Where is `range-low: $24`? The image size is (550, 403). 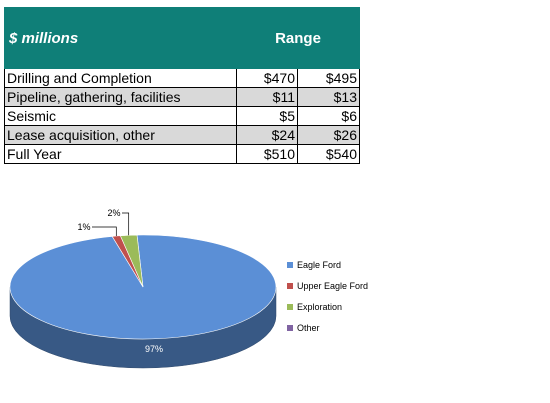 range-low: $24 is located at coordinates (267, 135).